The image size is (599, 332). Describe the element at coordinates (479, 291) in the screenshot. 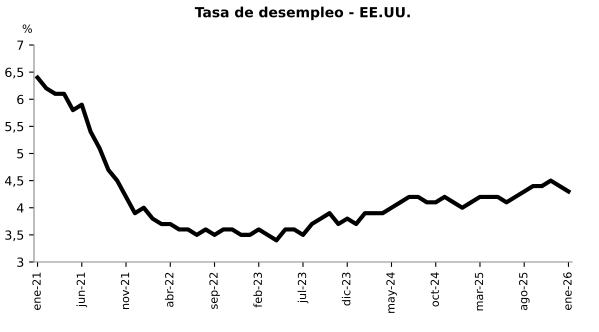

I see `x-tick-label: mar-25` at that location.